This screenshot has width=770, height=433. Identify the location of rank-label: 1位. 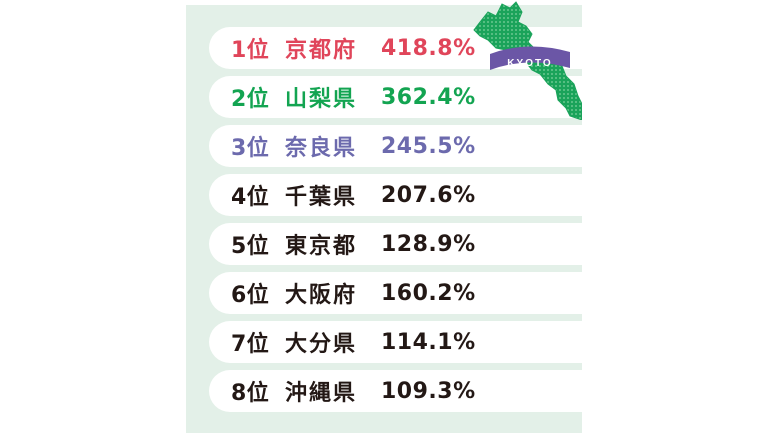
(250, 50).